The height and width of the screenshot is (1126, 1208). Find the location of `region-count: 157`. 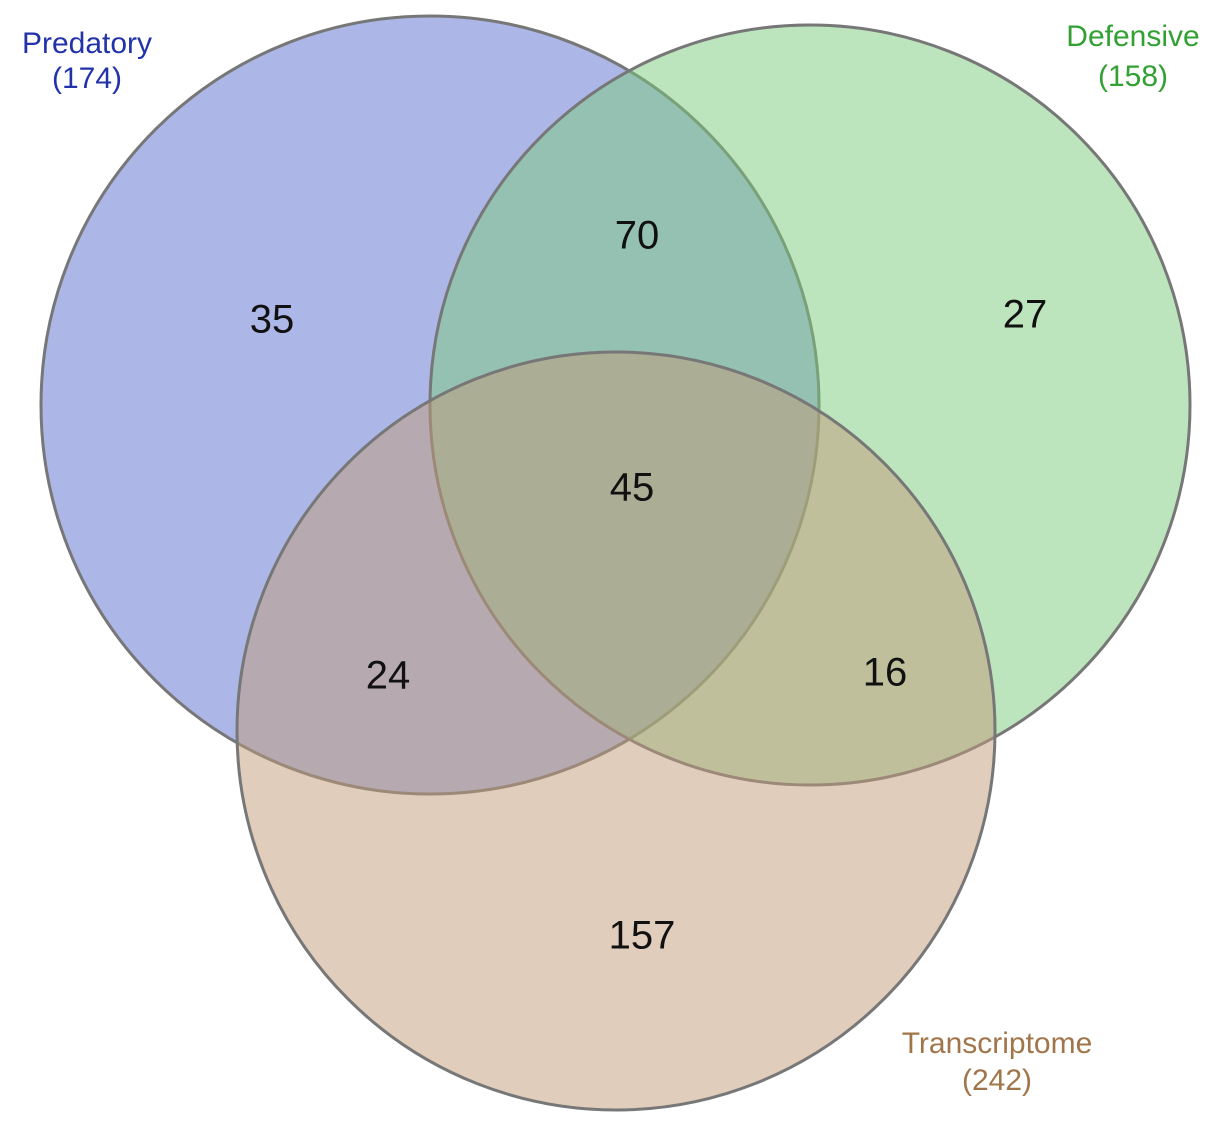

region-count: 157 is located at coordinates (642, 936).